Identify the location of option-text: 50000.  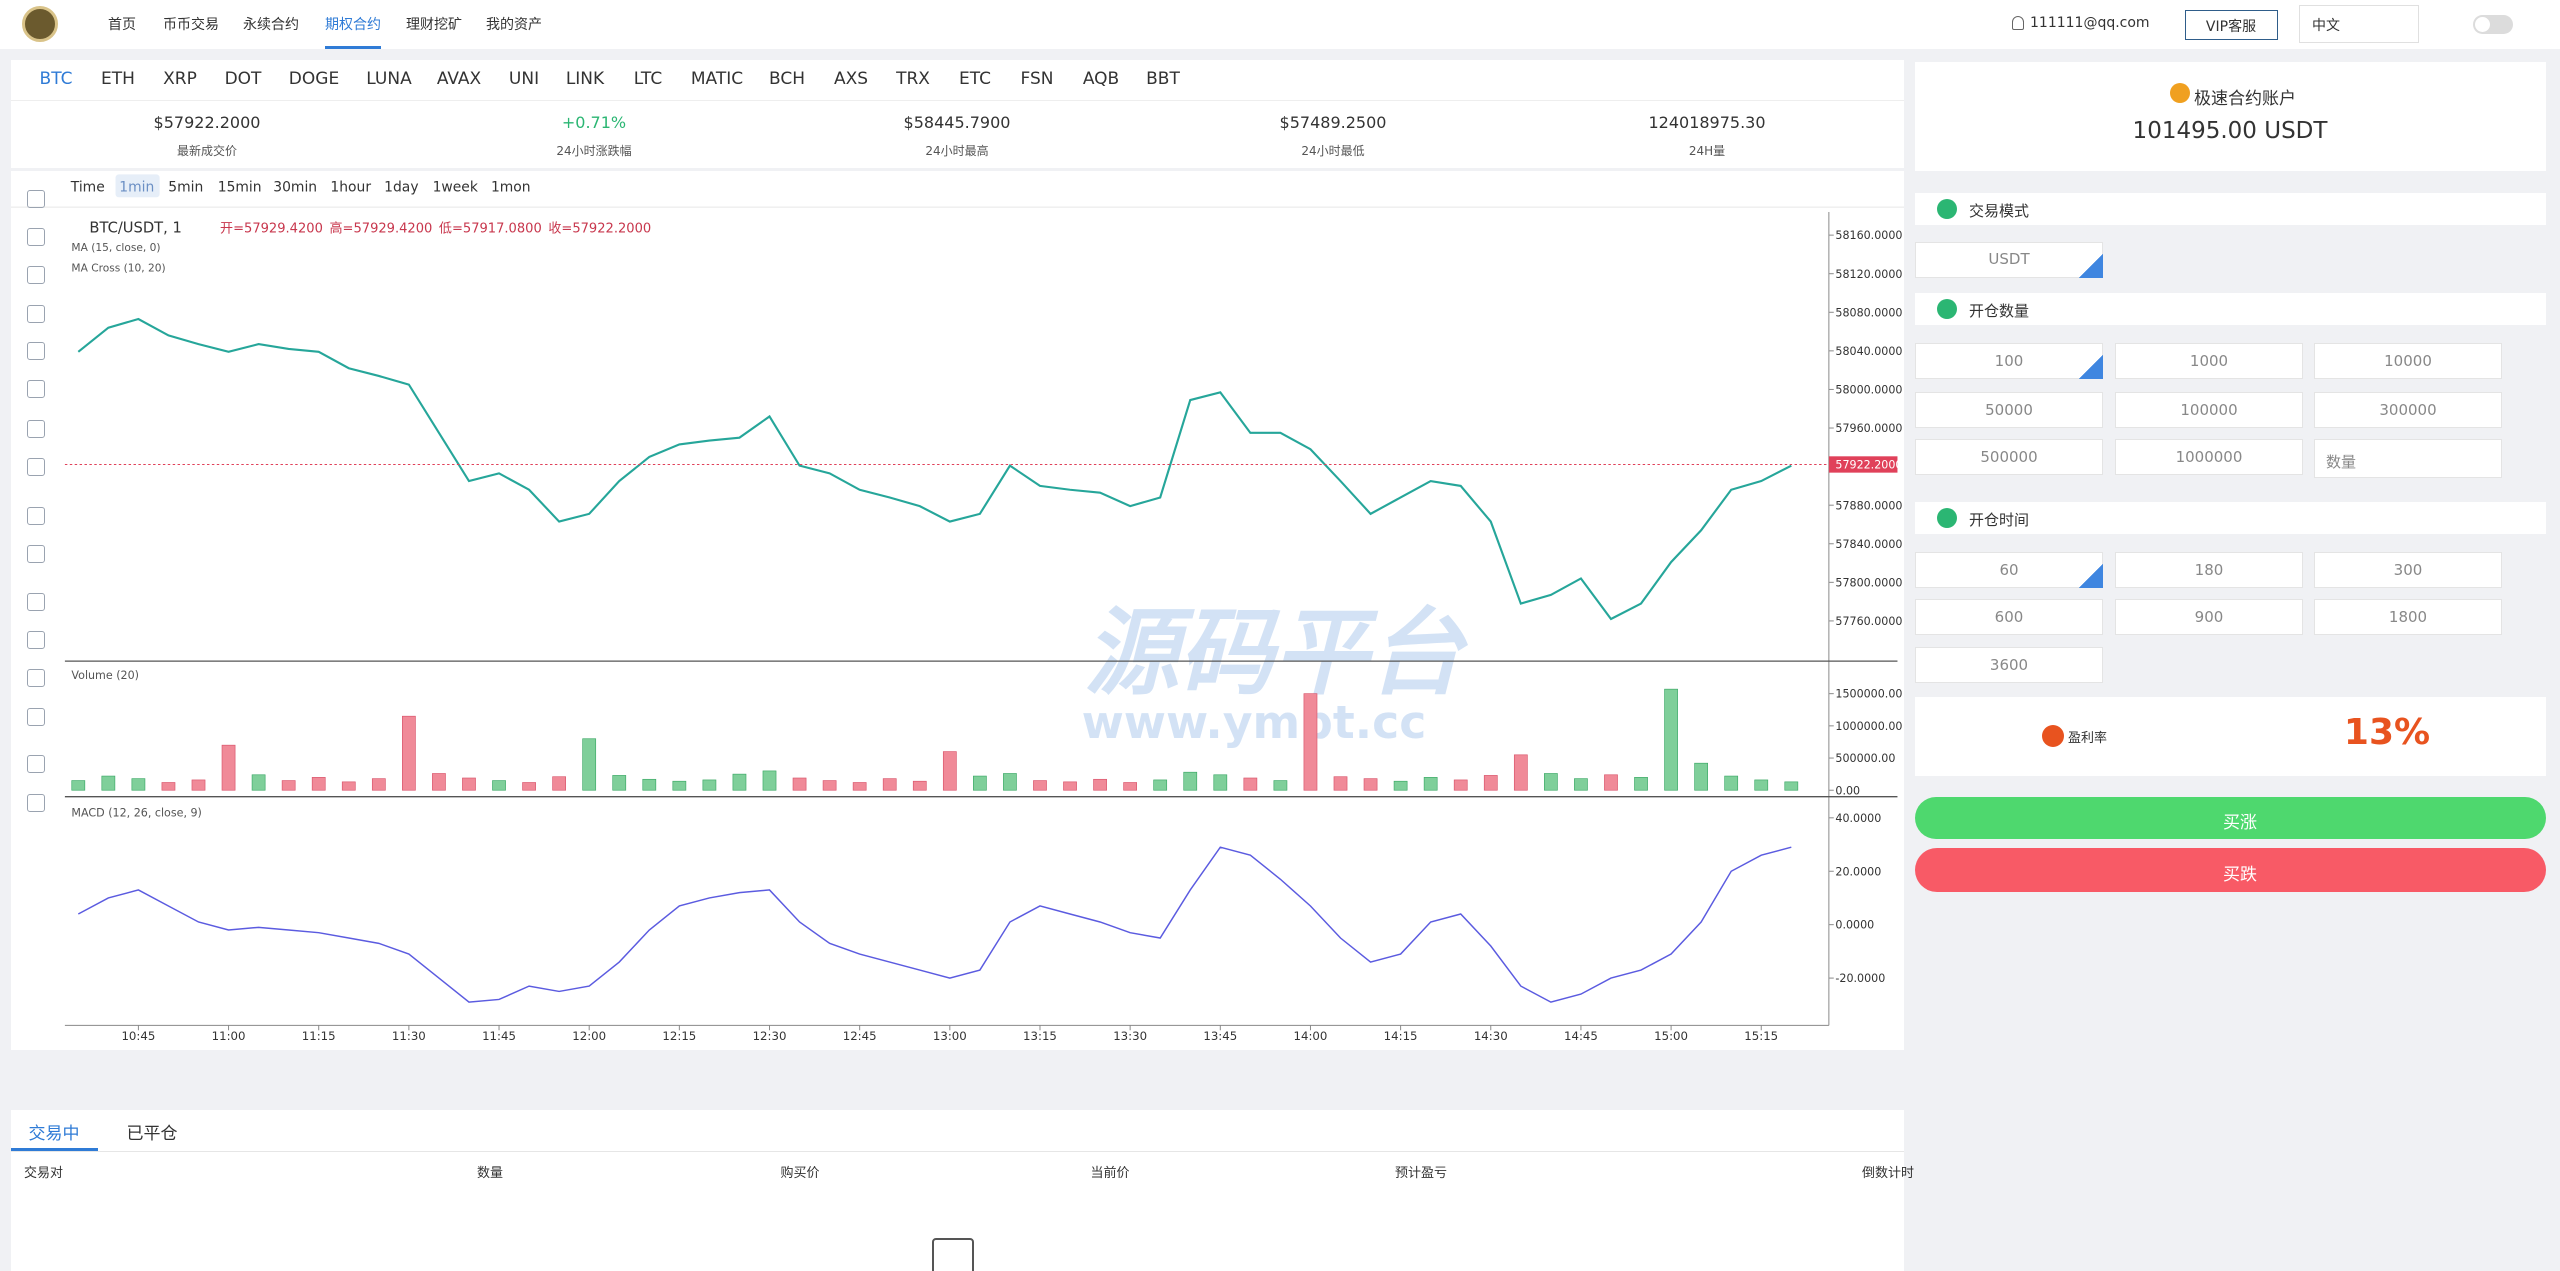
(2009, 410).